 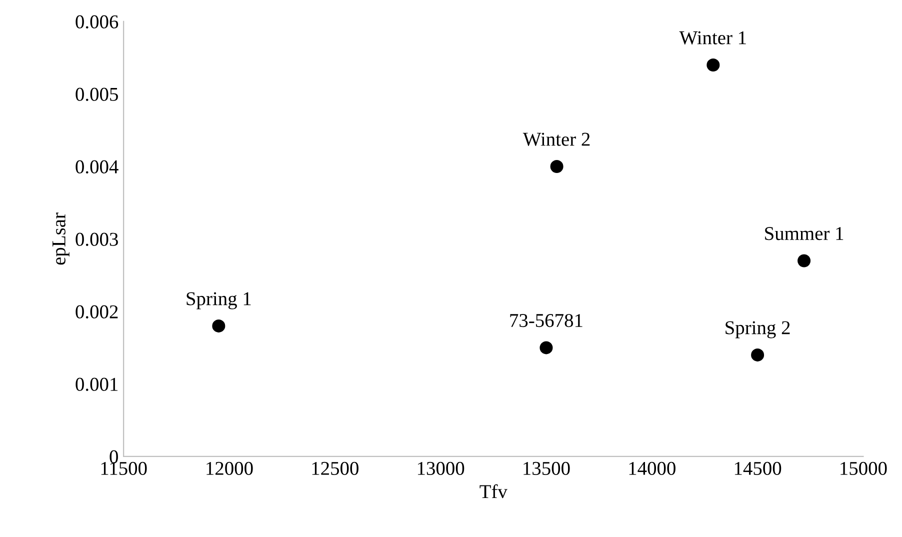 I want to click on x-tick-label: 14000, so click(x=652, y=468).